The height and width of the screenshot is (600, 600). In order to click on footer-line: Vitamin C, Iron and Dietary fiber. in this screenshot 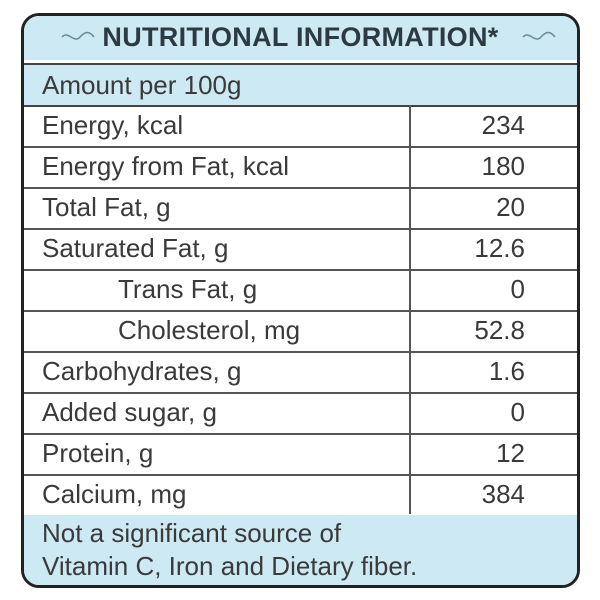, I will do `click(230, 566)`.